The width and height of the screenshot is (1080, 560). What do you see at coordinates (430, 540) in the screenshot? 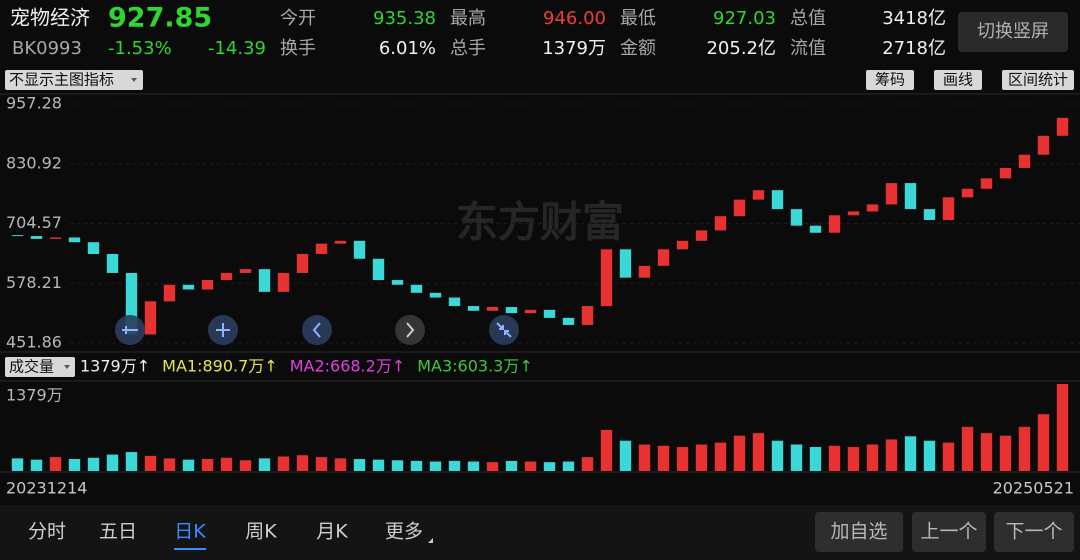
I see `more-arrow` at bounding box center [430, 540].